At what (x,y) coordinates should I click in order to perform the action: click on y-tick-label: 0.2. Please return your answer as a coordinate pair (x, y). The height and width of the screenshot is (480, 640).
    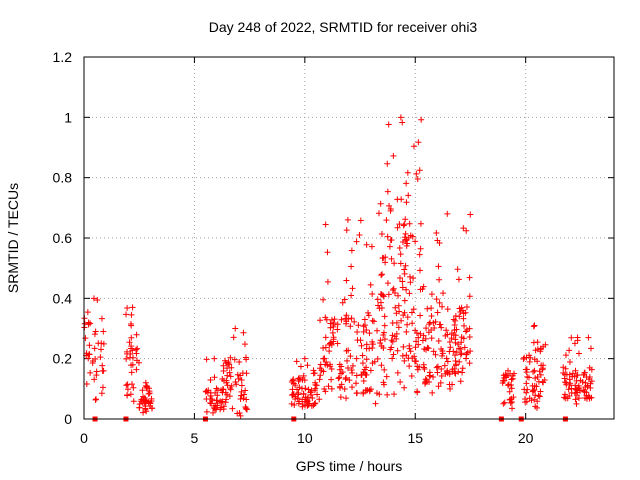
    Looking at the image, I should click on (63, 359).